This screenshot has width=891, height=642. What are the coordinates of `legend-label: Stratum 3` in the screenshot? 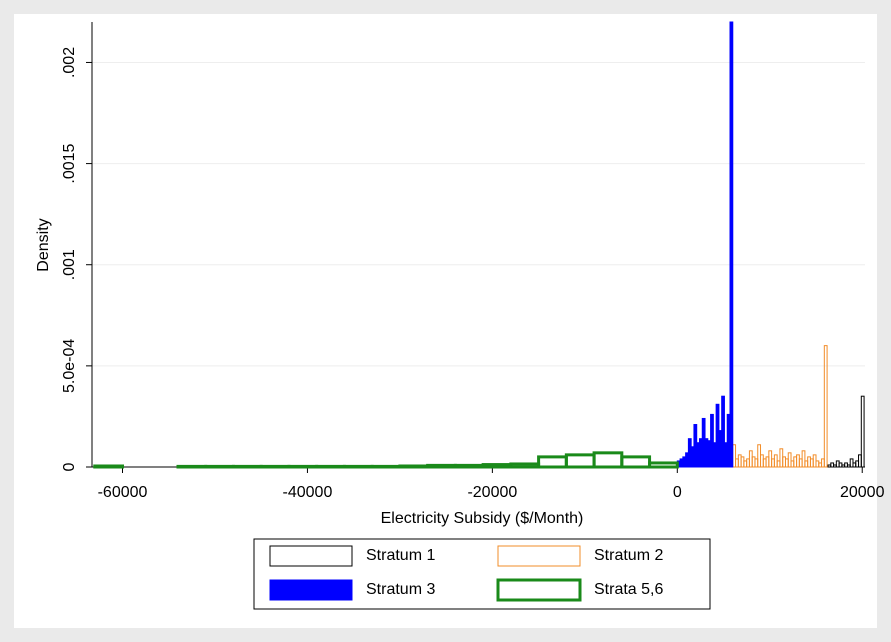 It's located at (400, 589).